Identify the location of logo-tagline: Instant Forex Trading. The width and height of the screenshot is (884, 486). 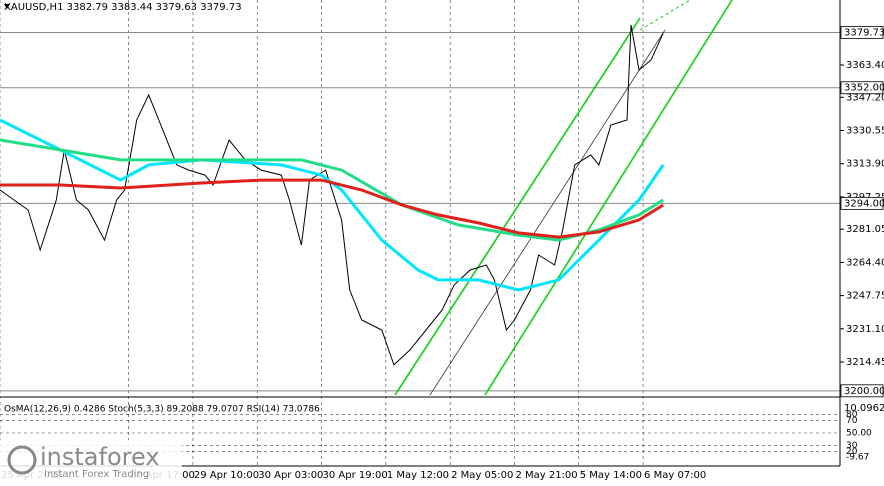
(96, 474).